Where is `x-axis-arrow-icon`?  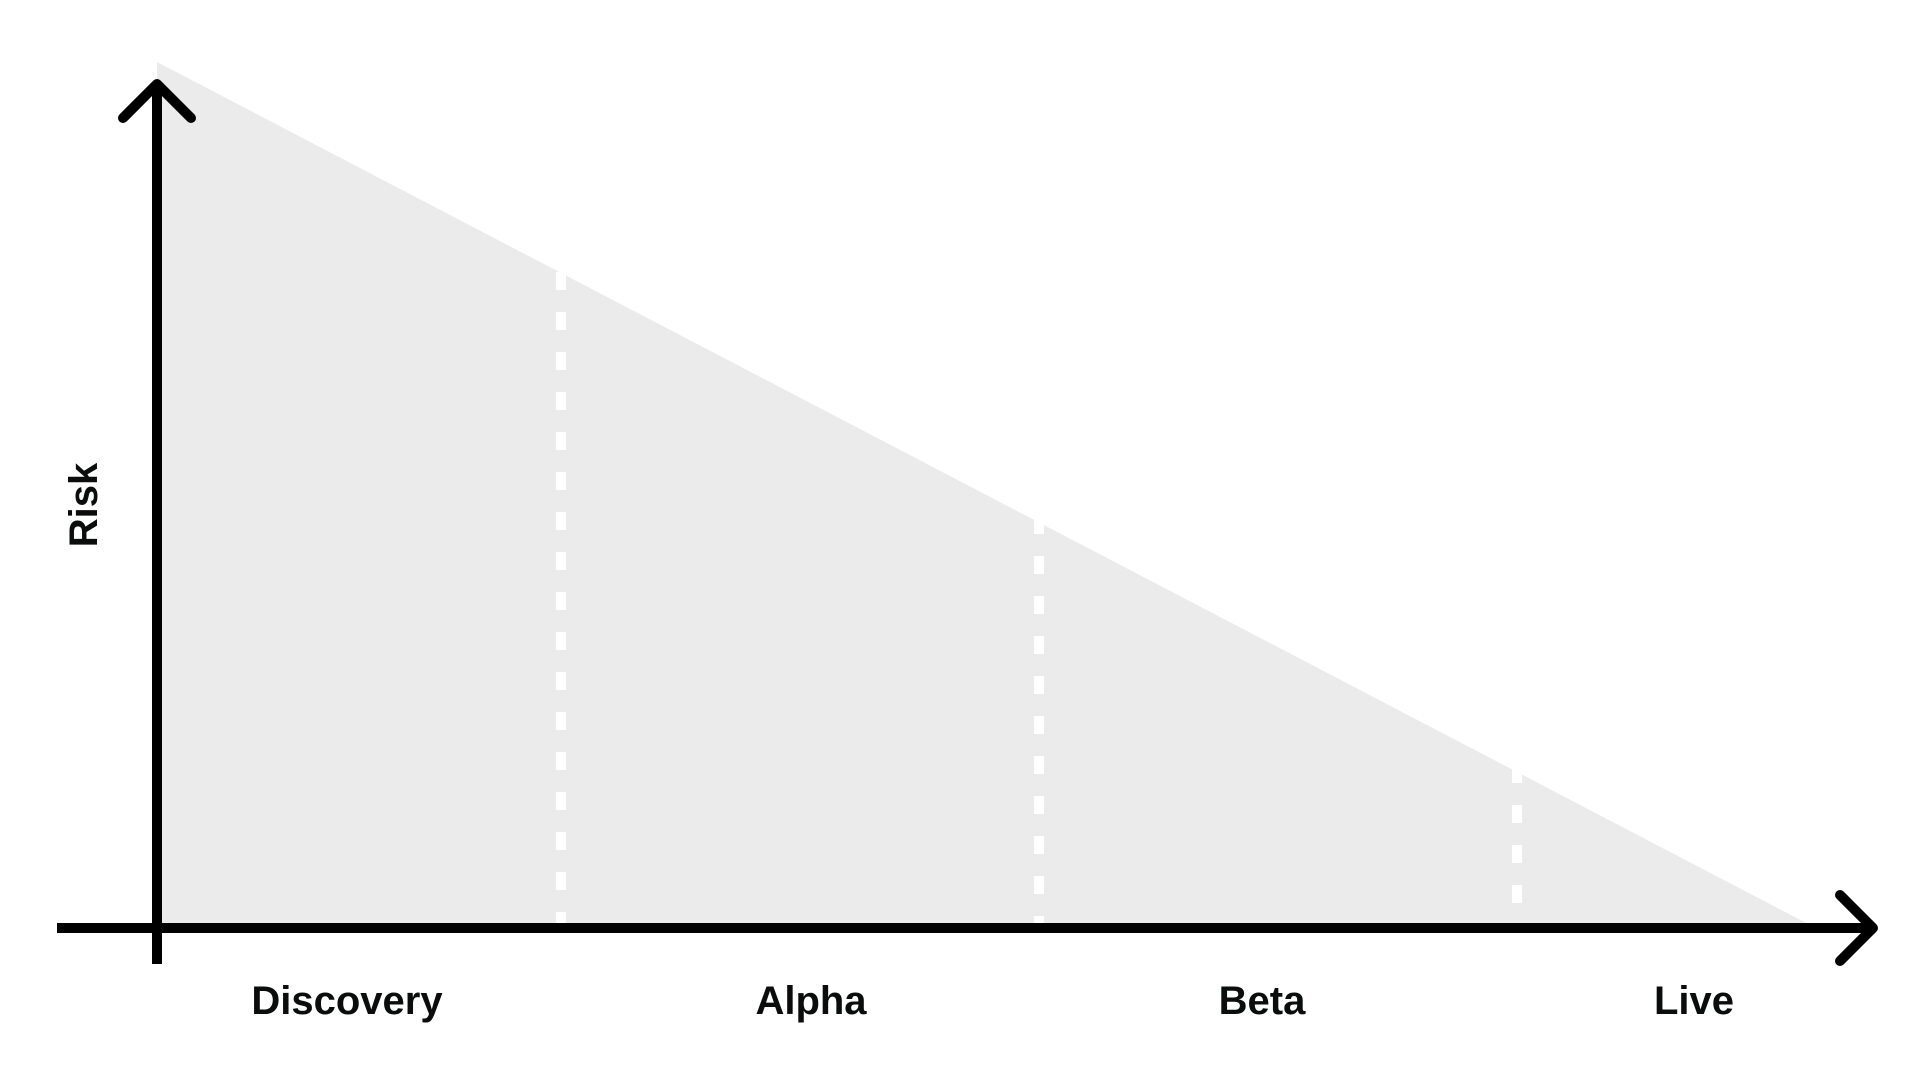
x-axis-arrow-icon is located at coordinates (1856, 928).